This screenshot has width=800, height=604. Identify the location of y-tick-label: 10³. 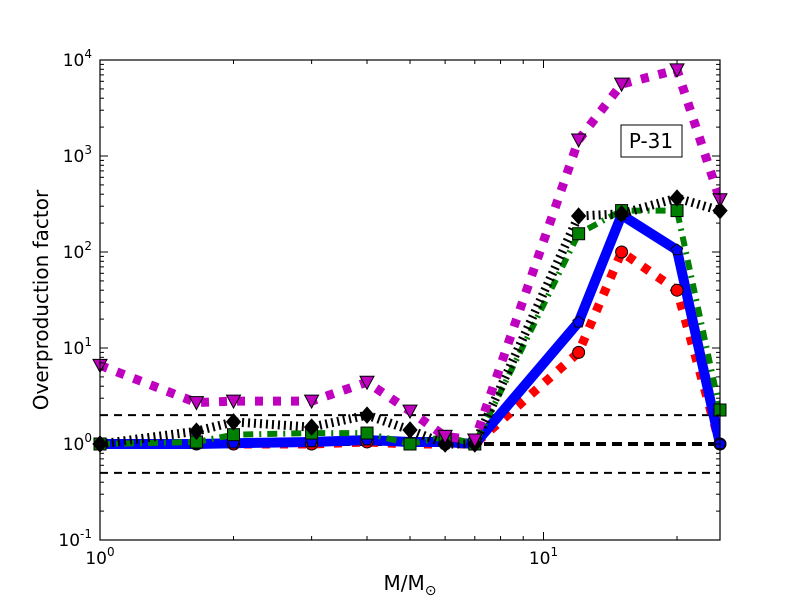
(77, 155).